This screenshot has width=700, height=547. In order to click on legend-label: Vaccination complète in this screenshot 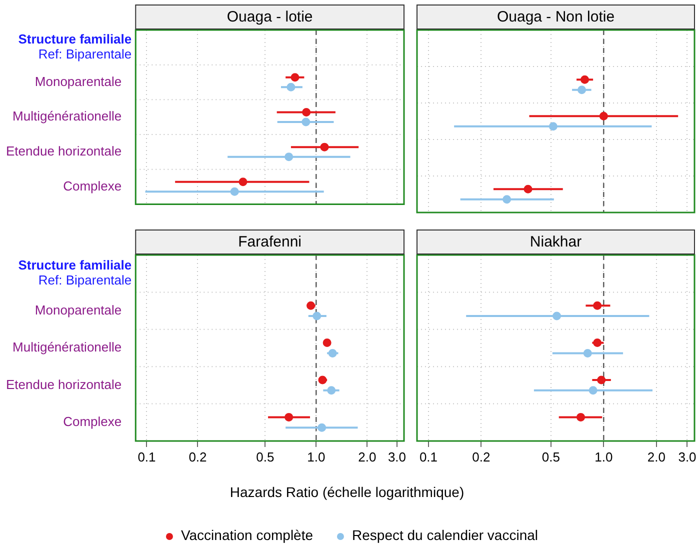, I will do `click(247, 535)`.